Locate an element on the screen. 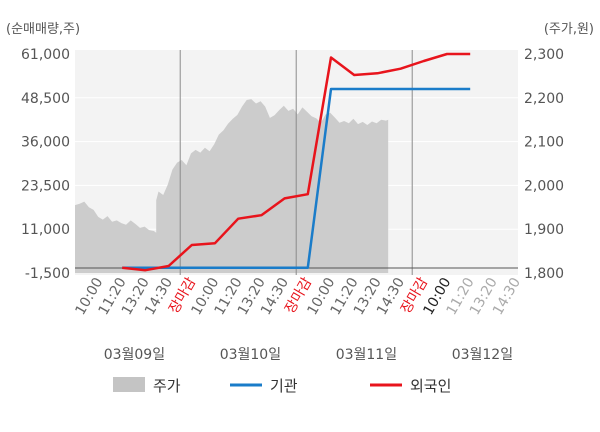  right-tick-label: 2,200 is located at coordinates (544, 99).